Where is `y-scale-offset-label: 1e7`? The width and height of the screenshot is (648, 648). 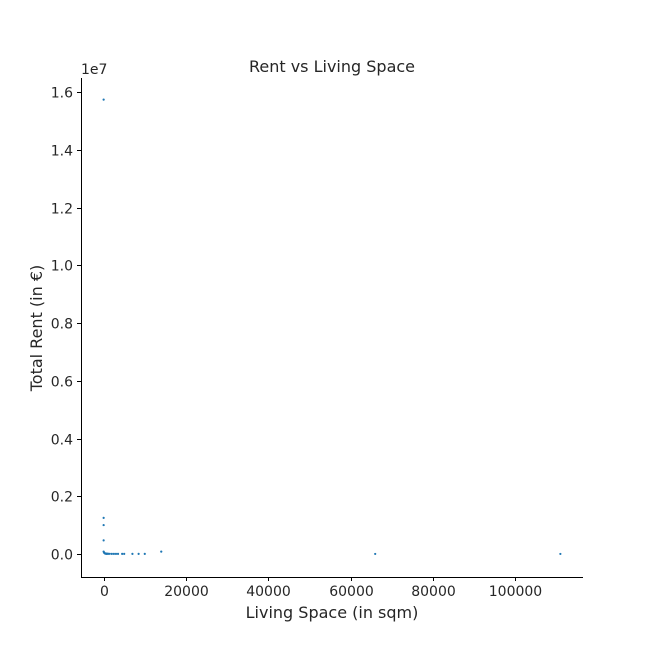
y-scale-offset-label: 1e7 is located at coordinates (94, 70).